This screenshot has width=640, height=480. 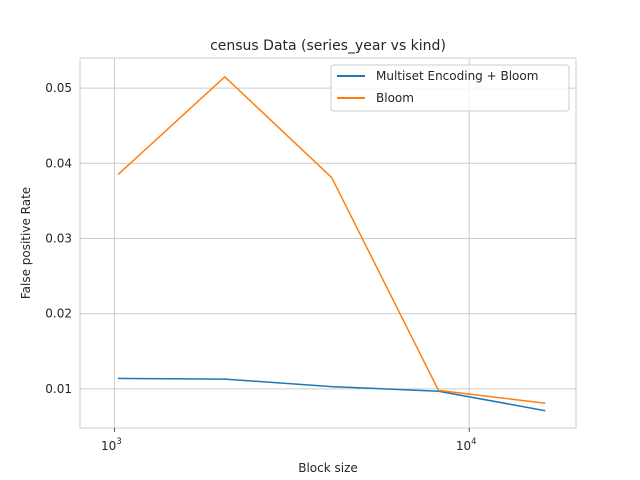 What do you see at coordinates (328, 468) in the screenshot?
I see `x-axis-label: Block size` at bounding box center [328, 468].